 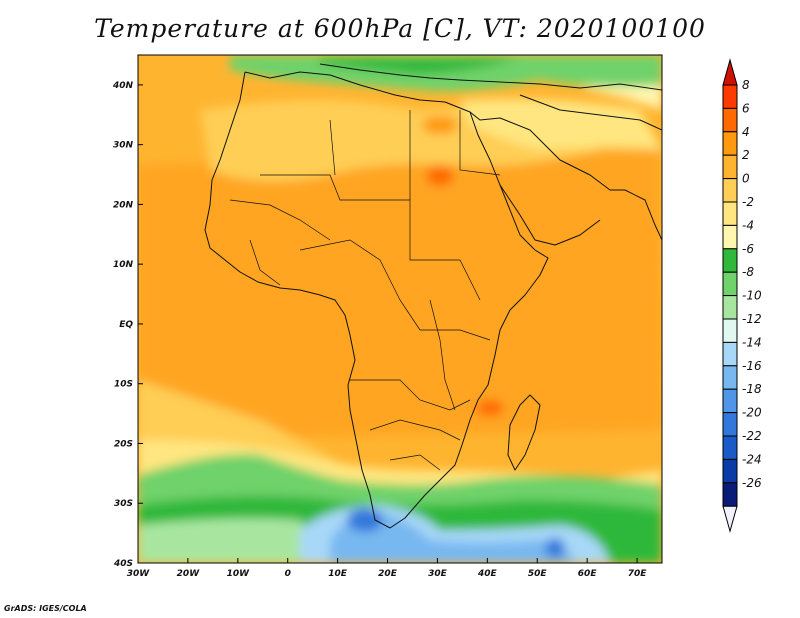 I want to click on cold-core-southeast, so click(x=555, y=548).